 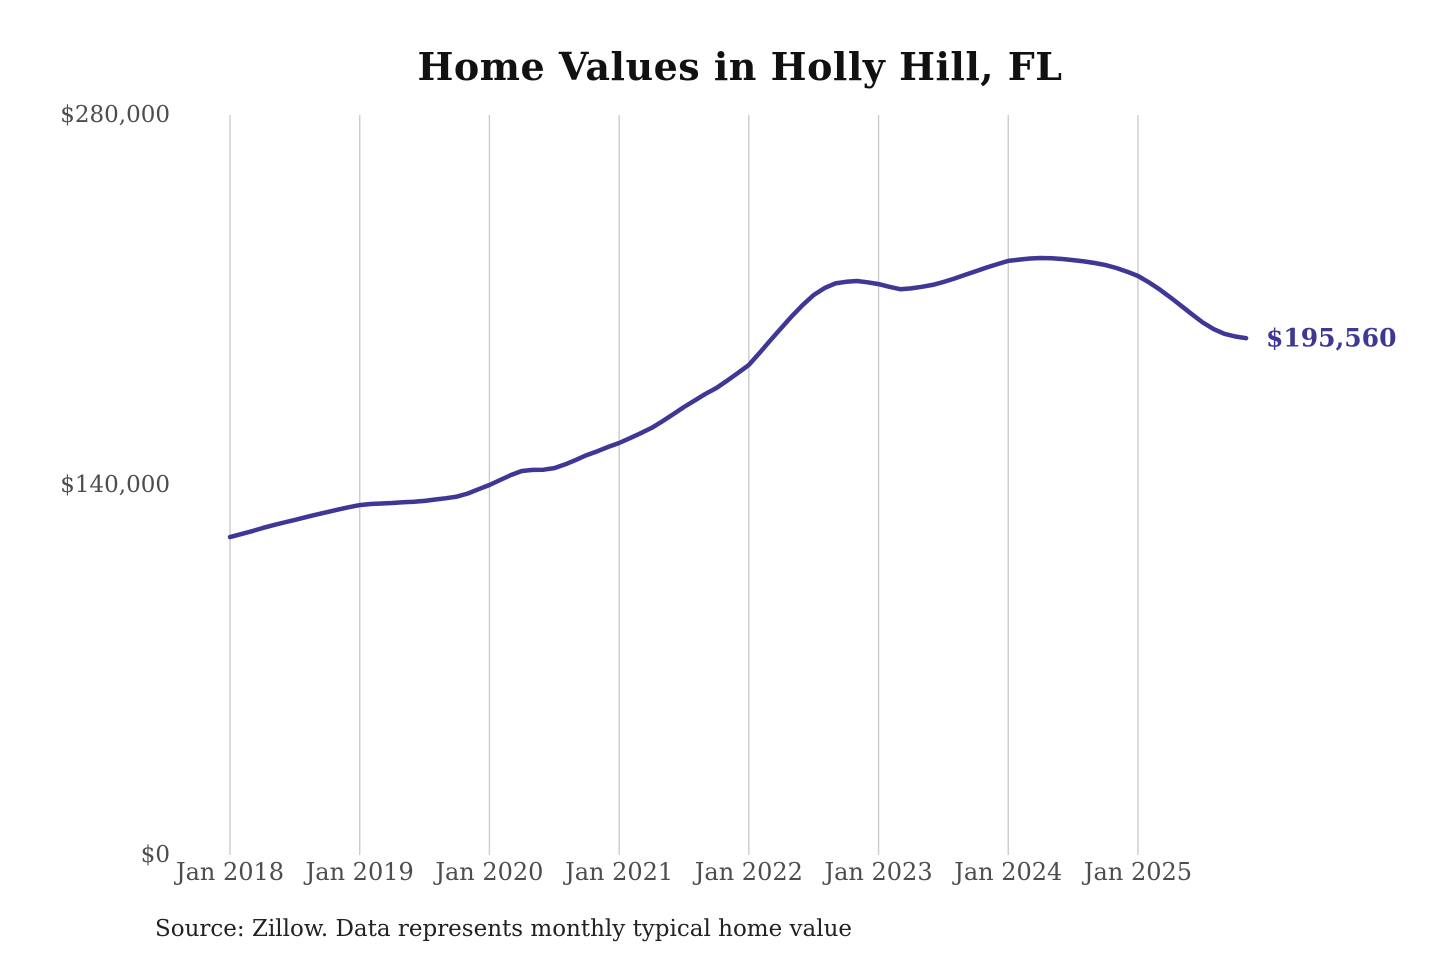 What do you see at coordinates (748, 872) in the screenshot?
I see `x-axis-tick-label: Jan 2022` at bounding box center [748, 872].